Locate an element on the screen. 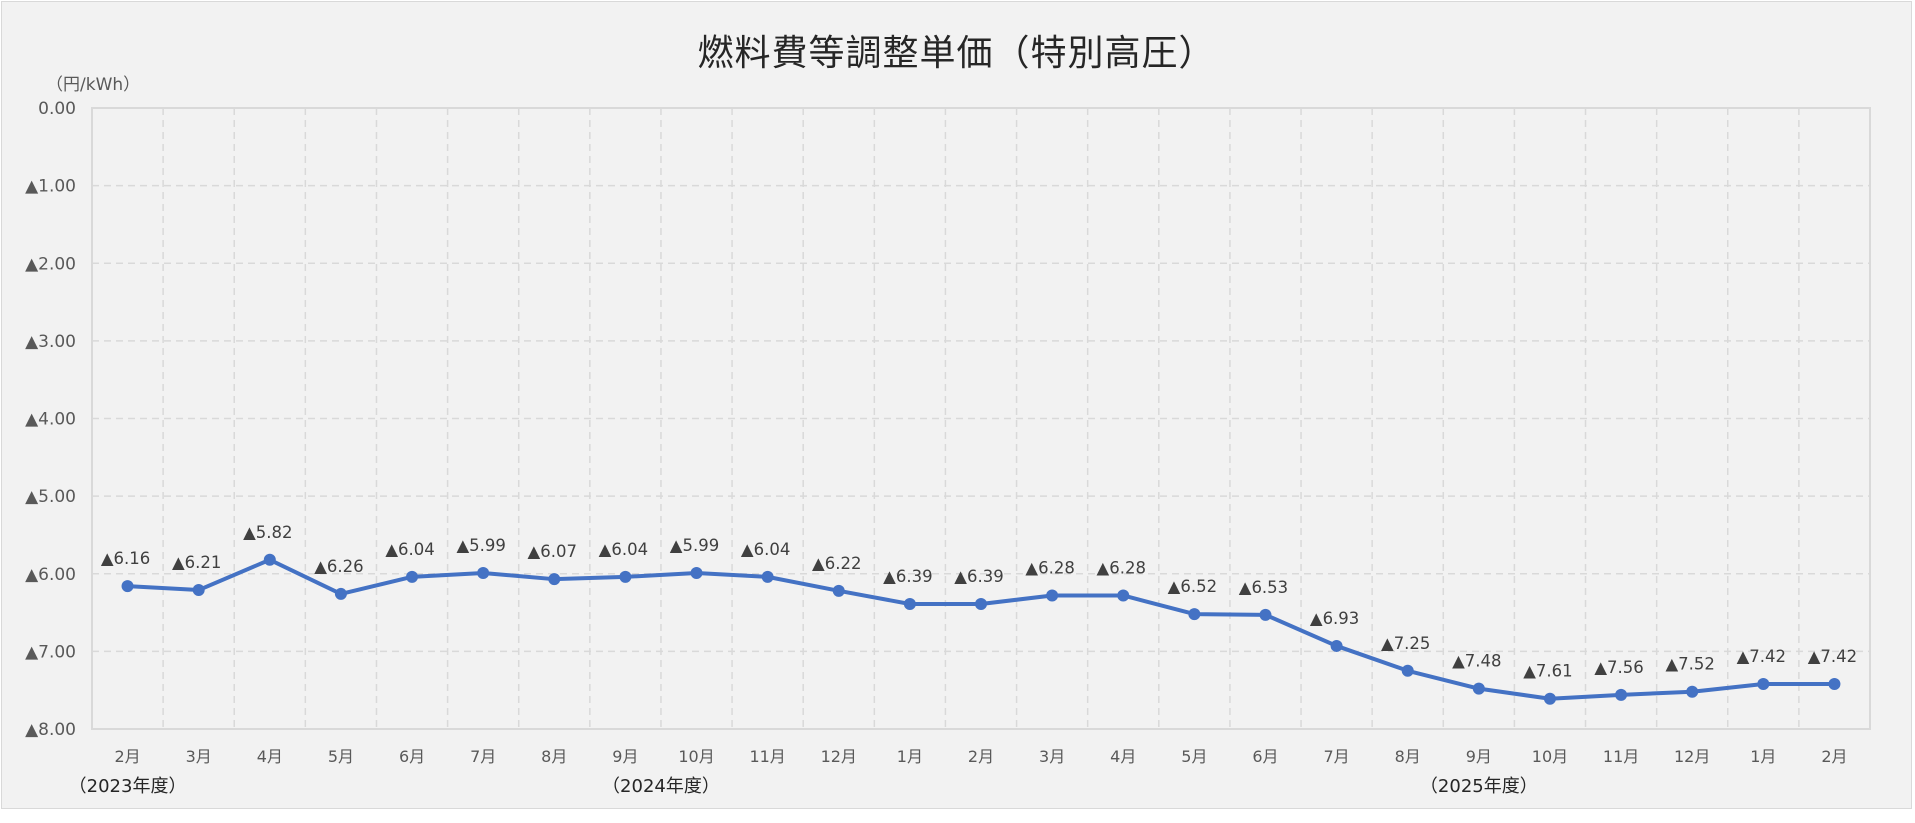 Image resolution: width=1915 pixels, height=823 pixels. y-tick-label: ▲5.00 is located at coordinates (50, 497).